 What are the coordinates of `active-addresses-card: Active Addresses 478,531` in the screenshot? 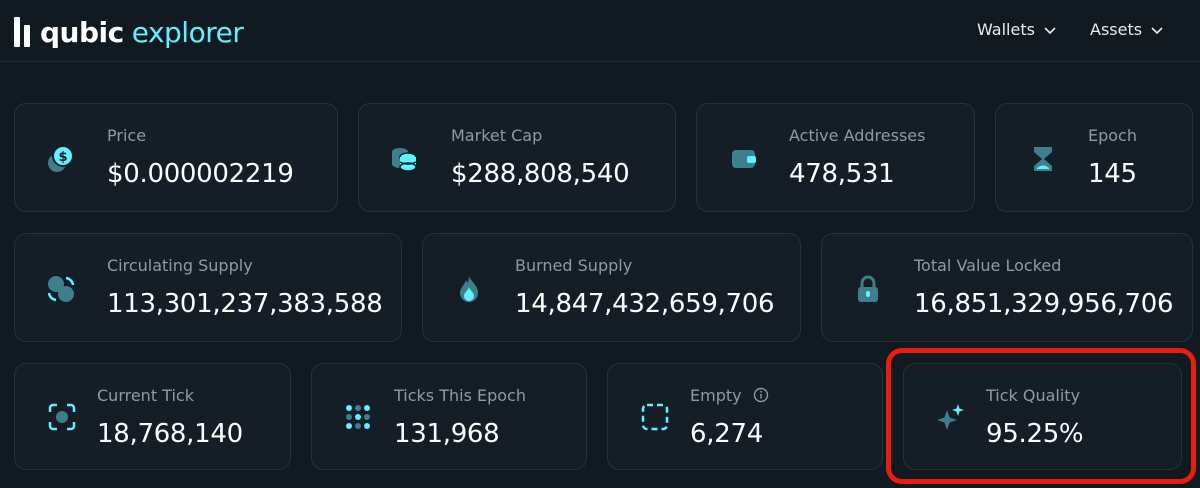 It's located at (835, 157).